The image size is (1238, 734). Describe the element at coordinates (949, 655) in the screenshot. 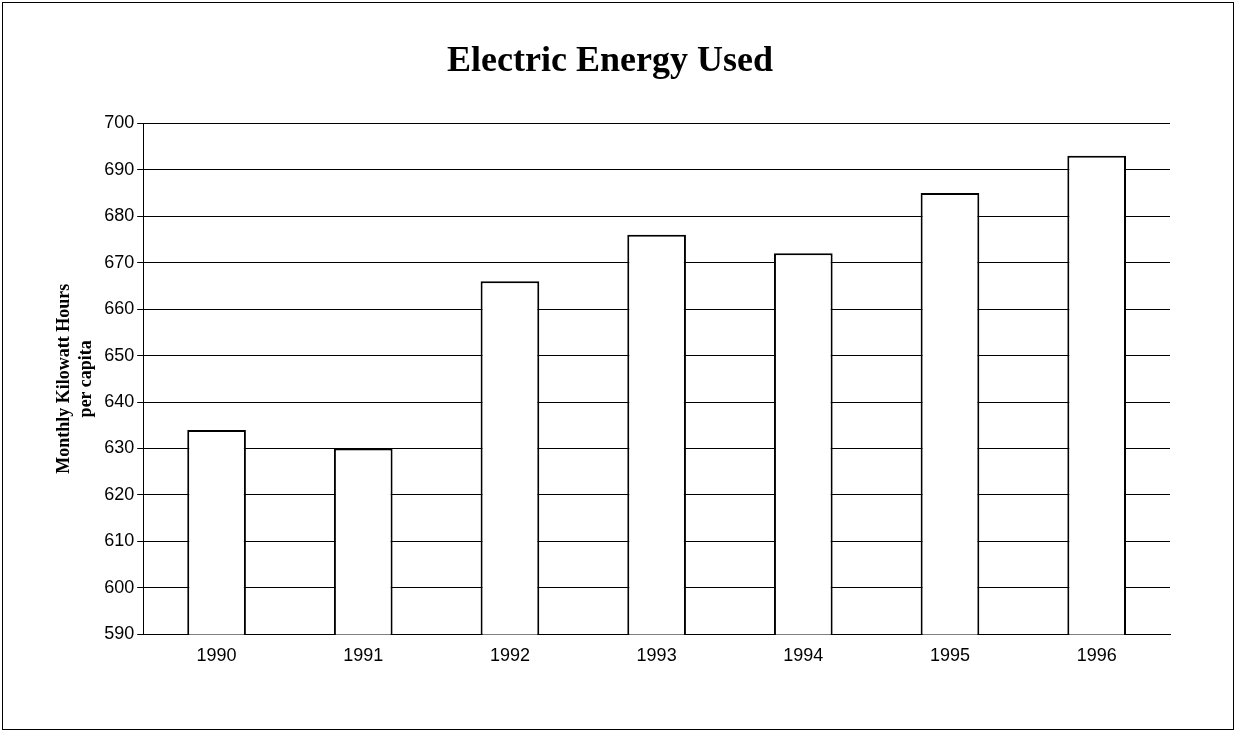

I see `x-tick-label: 1995` at that location.